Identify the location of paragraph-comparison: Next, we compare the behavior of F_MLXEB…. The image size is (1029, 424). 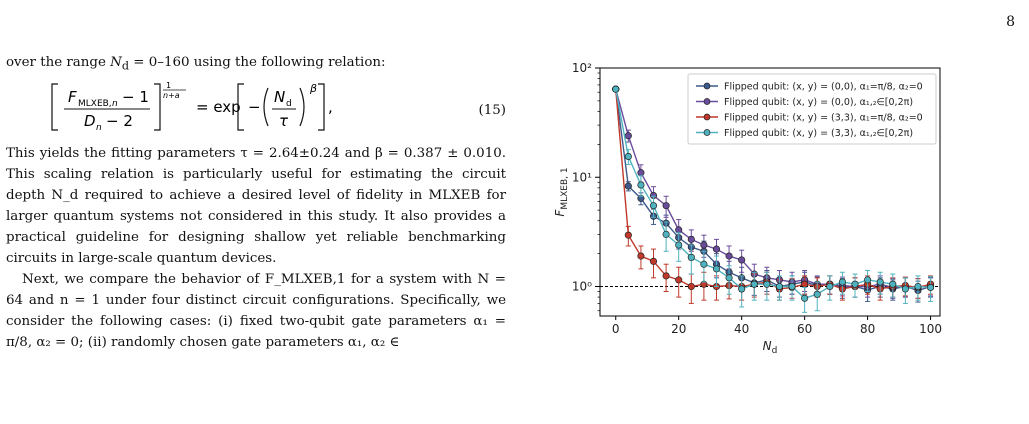
(256, 310).